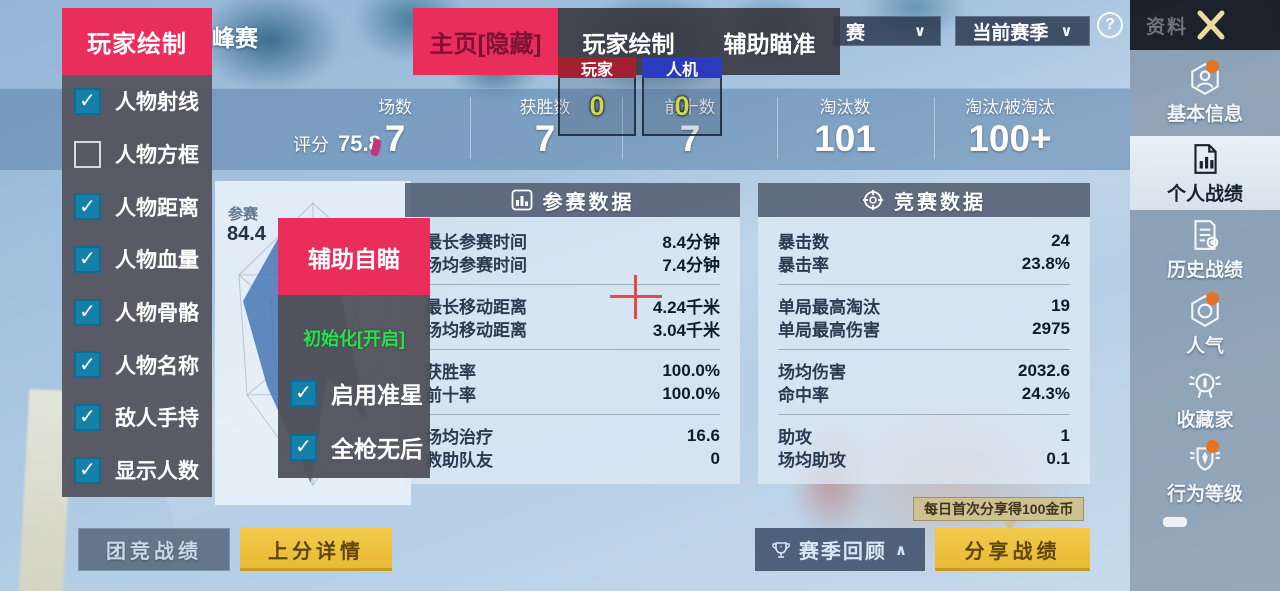  I want to click on row-label: 场均治疗, so click(459, 437).